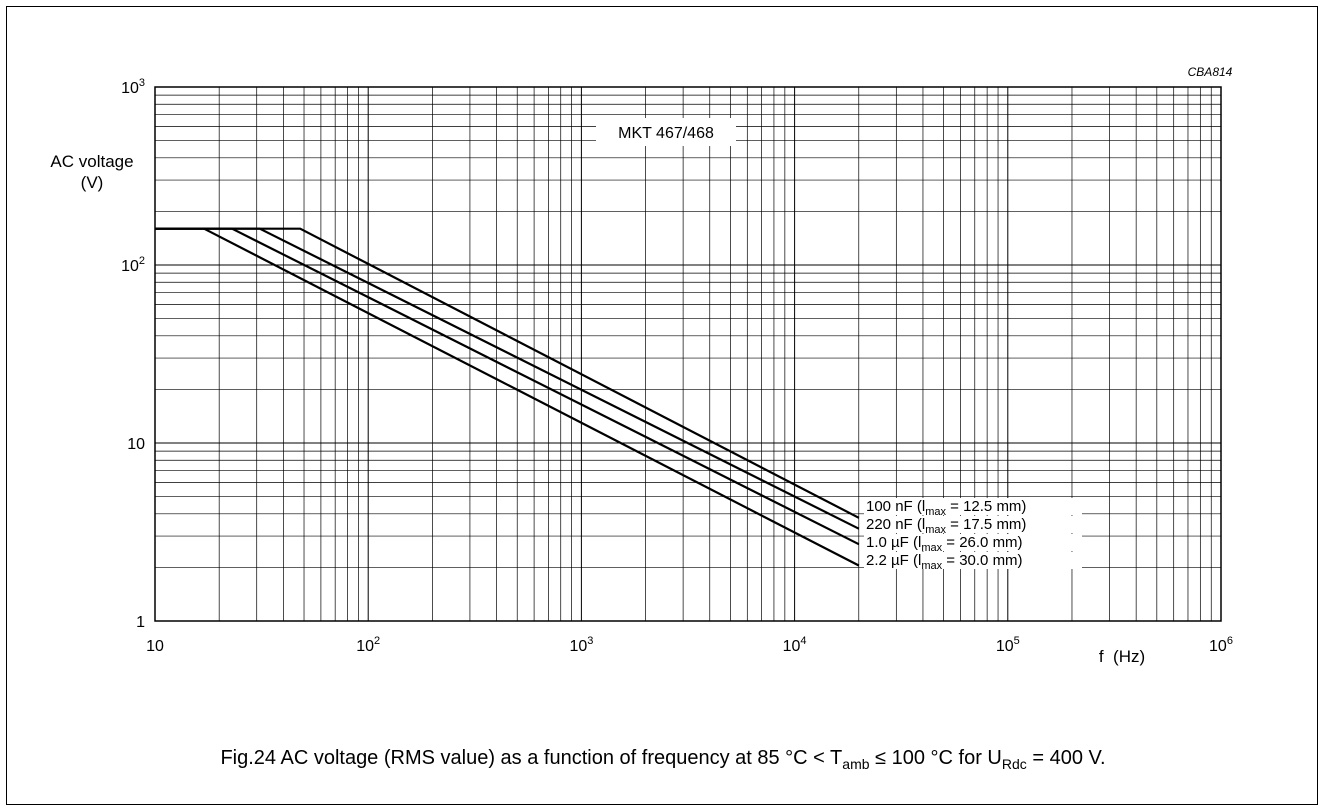 This screenshot has height=812, width=1326. Describe the element at coordinates (946, 526) in the screenshot. I see `series-label: 220 nF (lmax = 17.5 mm)` at that location.